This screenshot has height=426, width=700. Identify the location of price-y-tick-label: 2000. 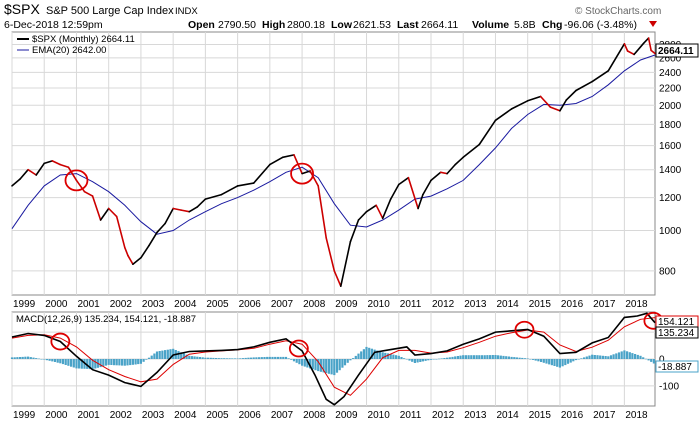
(670, 106).